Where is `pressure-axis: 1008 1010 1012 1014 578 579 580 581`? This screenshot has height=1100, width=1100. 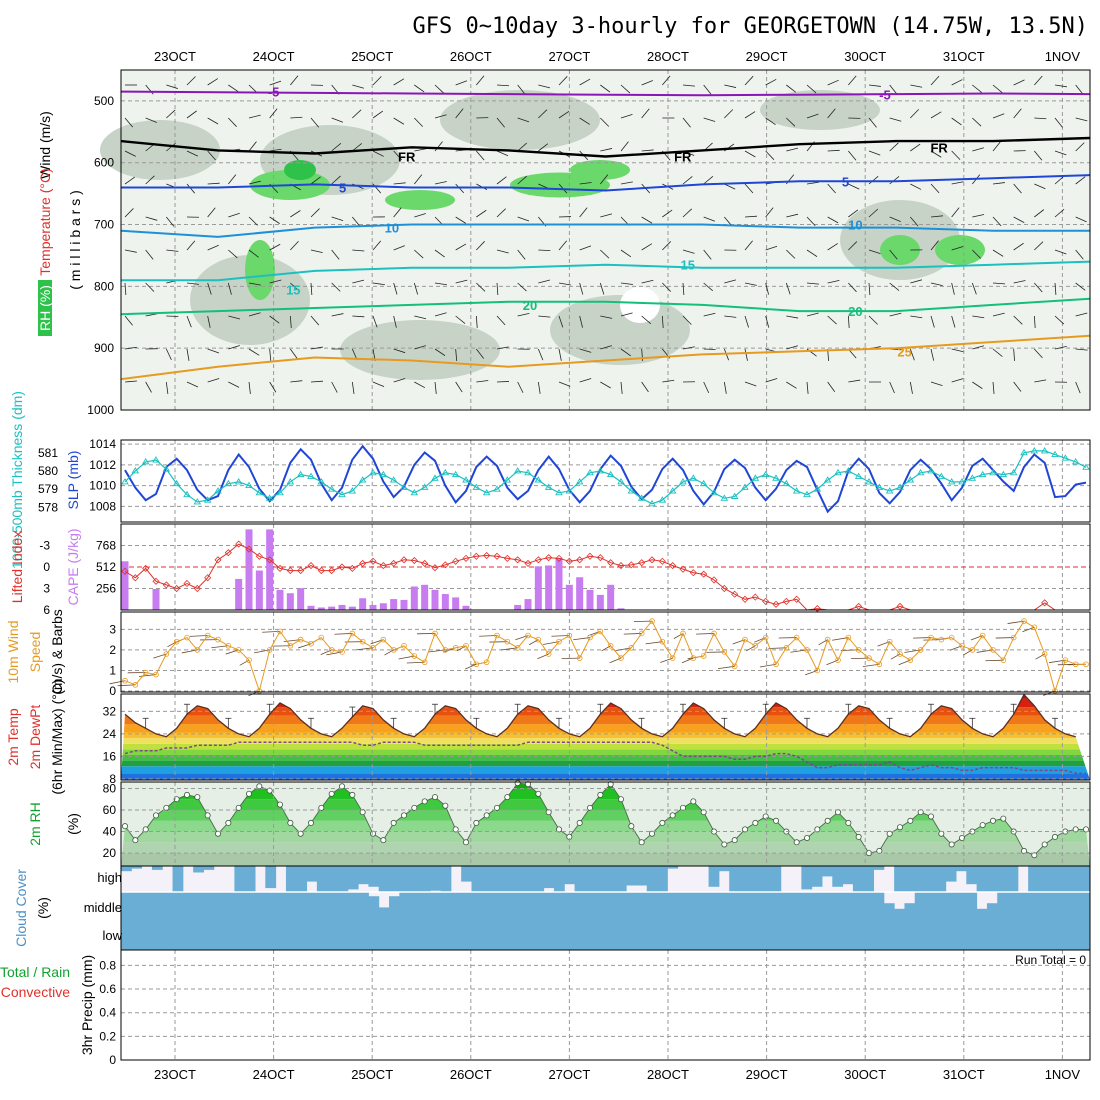
pressure-axis: 1008 1010 1012 1014 578 579 580 581 is located at coordinates (77, 475).